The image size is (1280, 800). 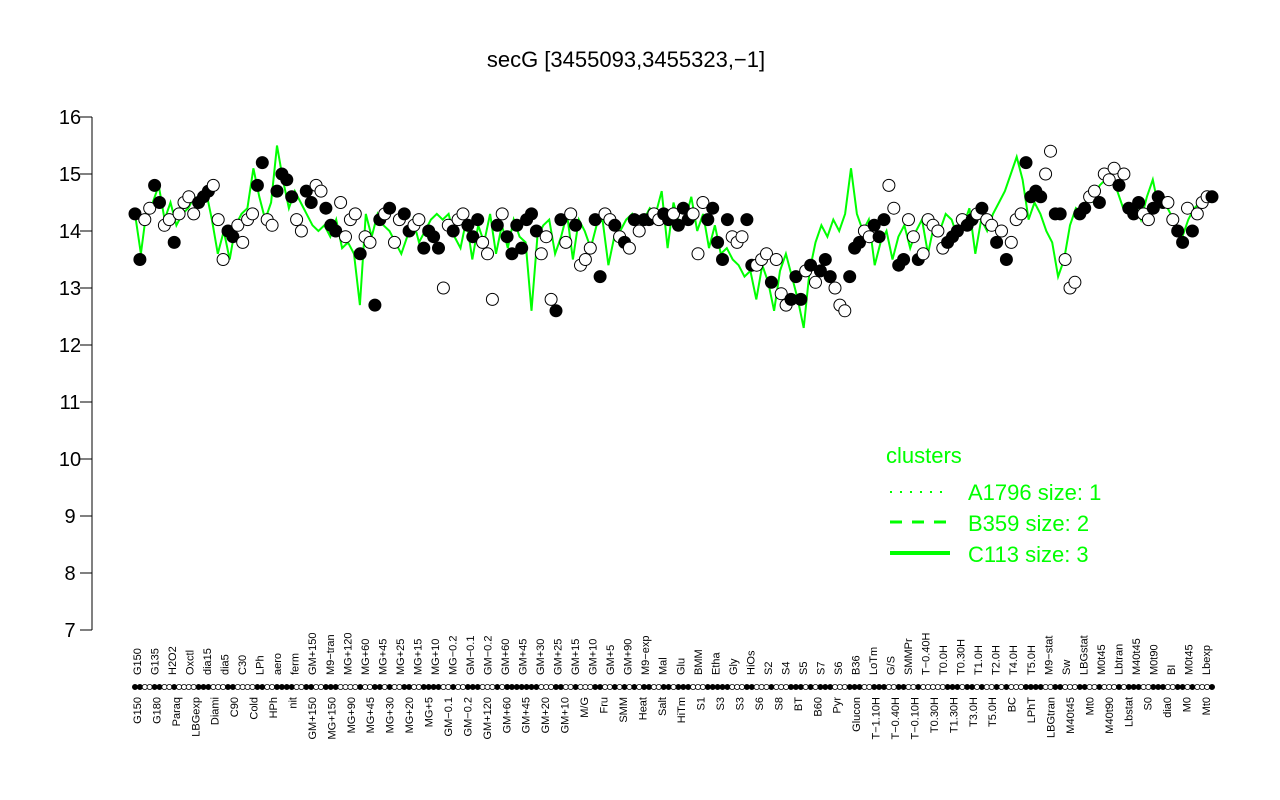 I want to click on x-tick-label: M9−tran, so click(x=331, y=654).